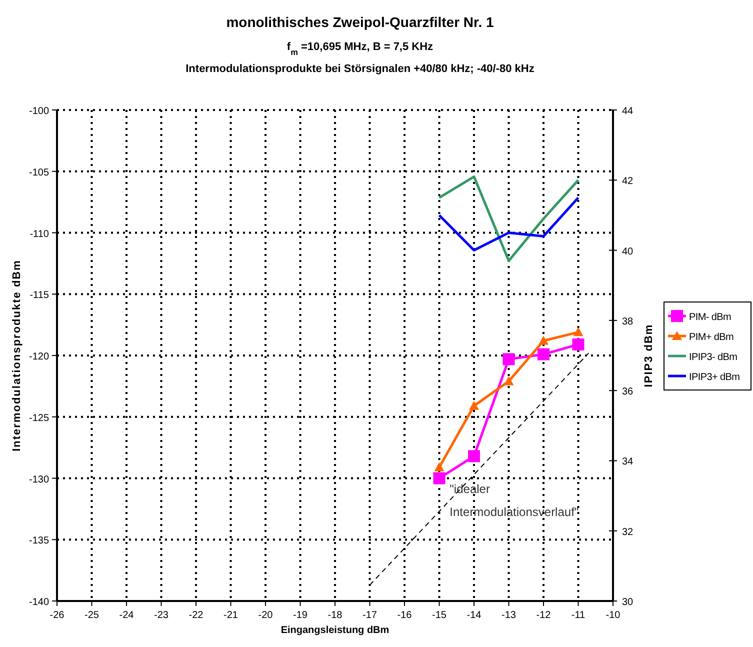  What do you see at coordinates (628, 602) in the screenshot?
I see `y2-tick-label: 30` at bounding box center [628, 602].